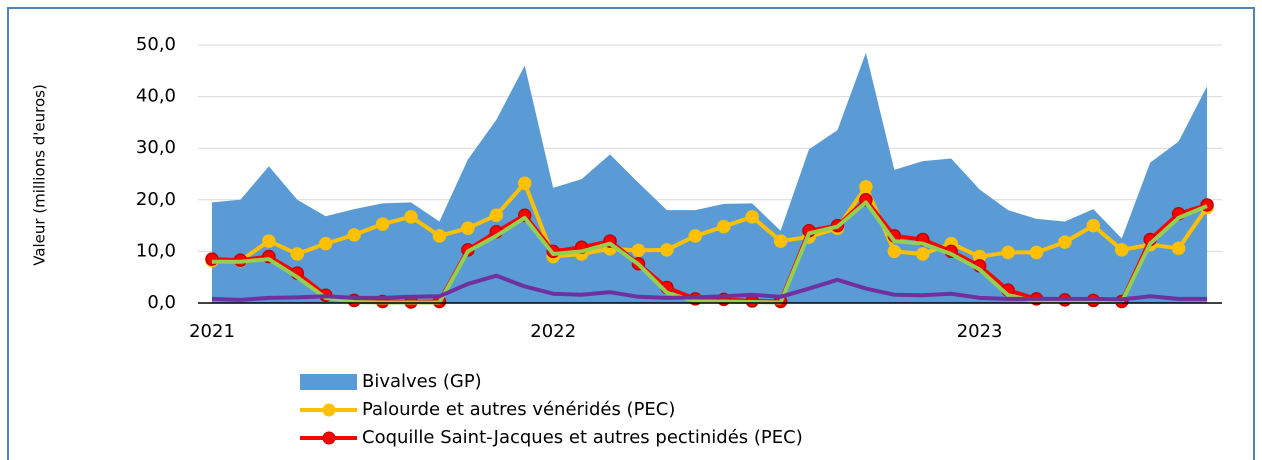 This screenshot has height=460, width=1262. Describe the element at coordinates (518, 409) in the screenshot. I see `legend-label: Palourde et autres vénéridés (PEC)` at that location.